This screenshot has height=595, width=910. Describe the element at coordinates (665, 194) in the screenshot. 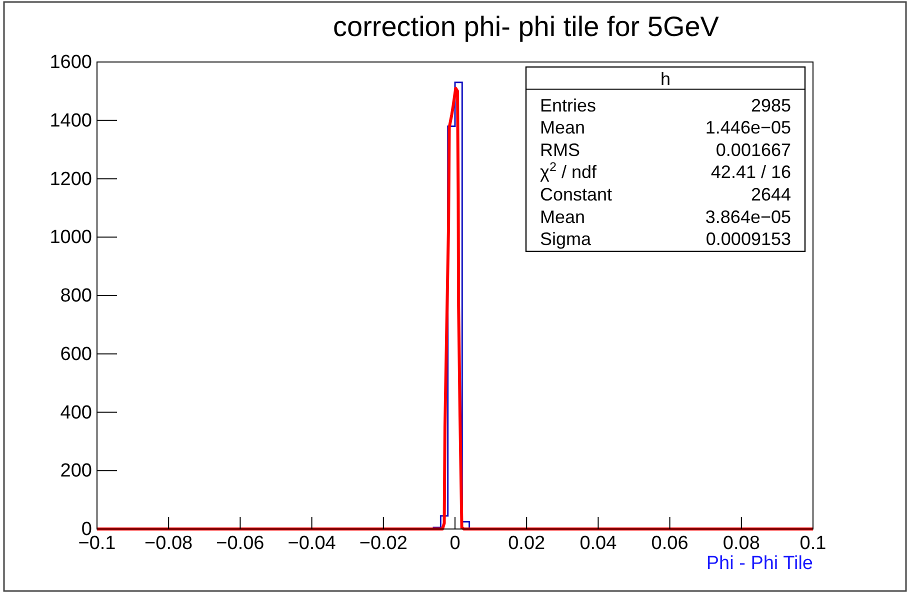

I see `text: Constant 2644` at that location.